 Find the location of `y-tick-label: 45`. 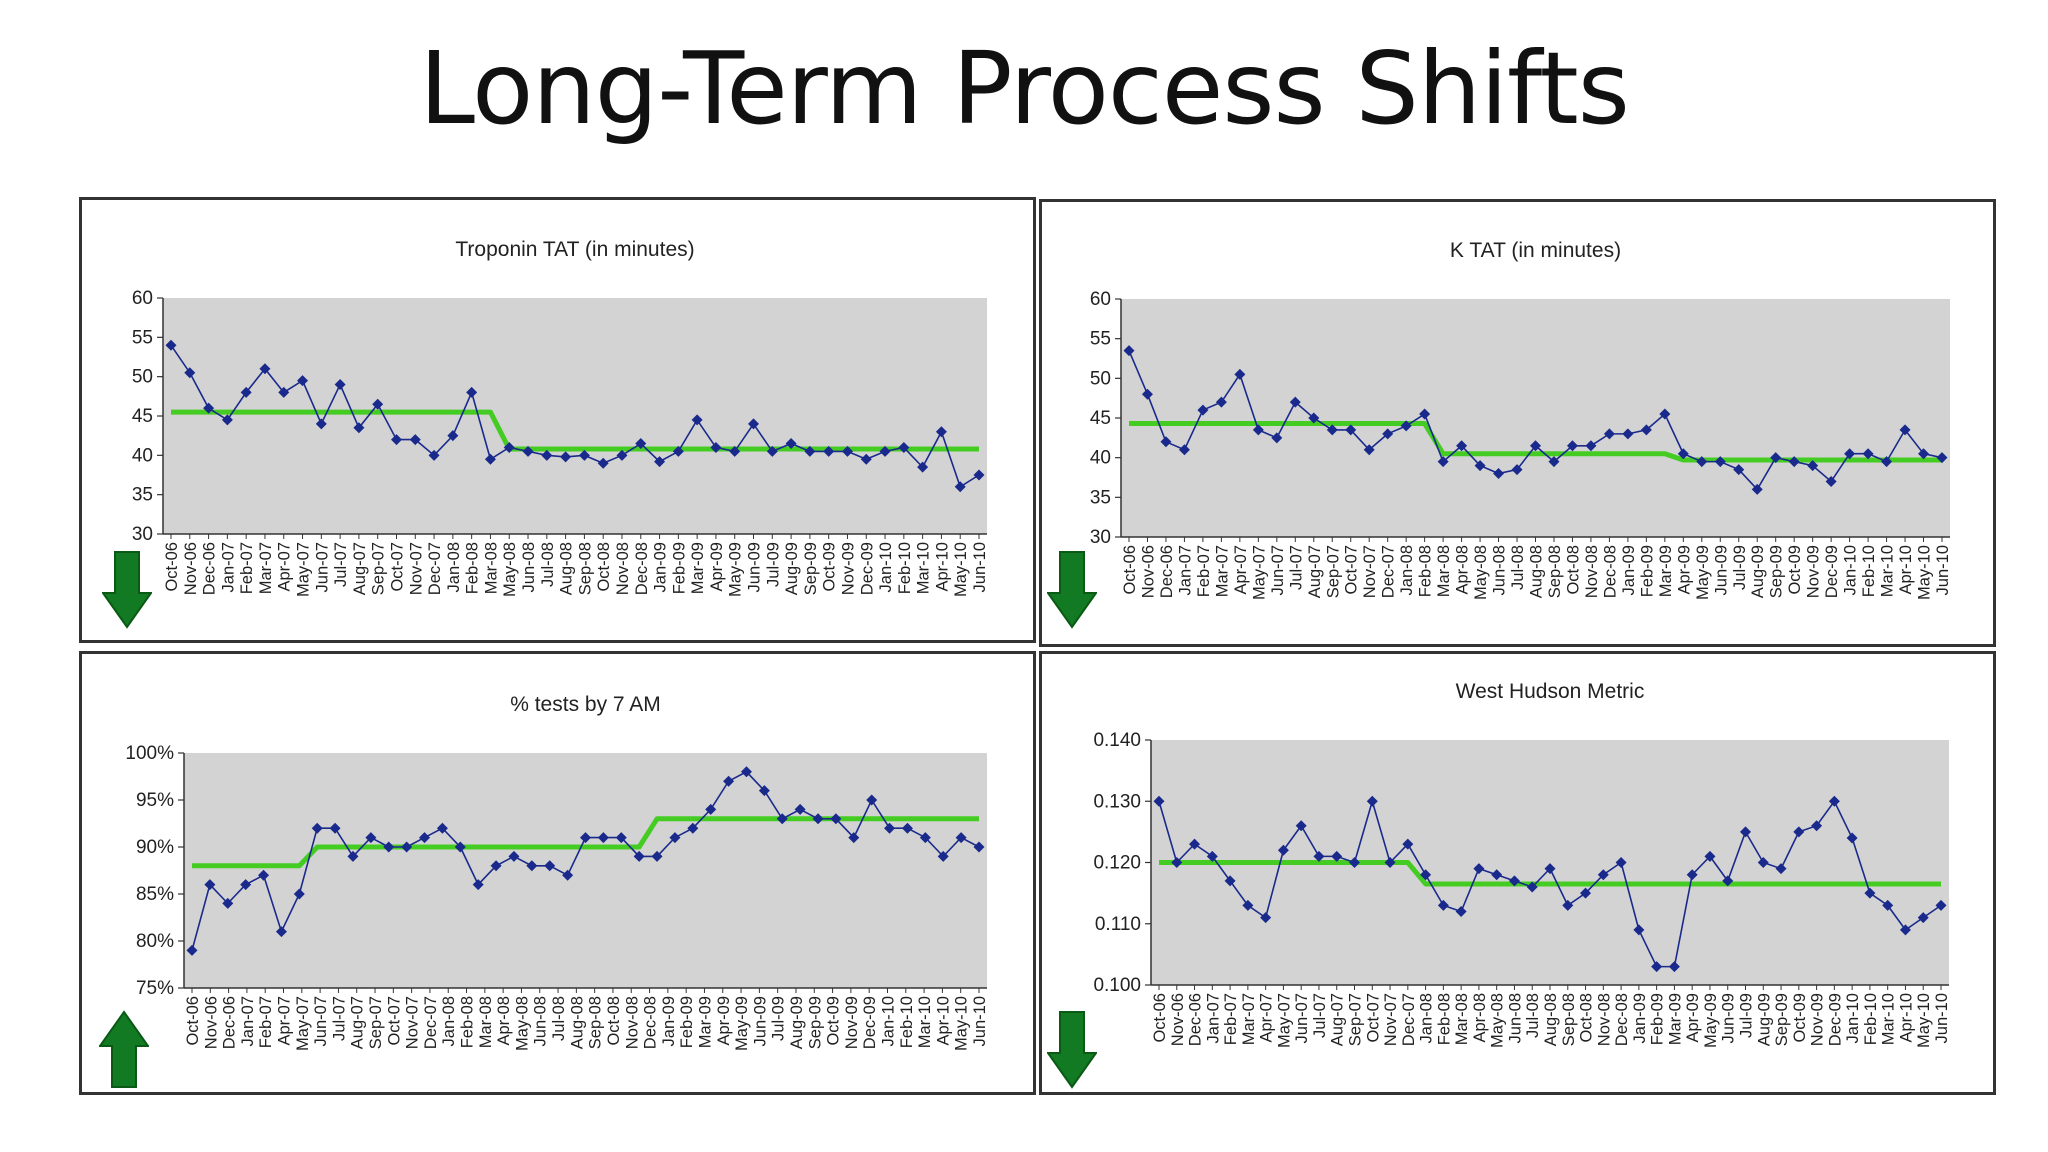

y-tick-label: 45 is located at coordinates (142, 416).